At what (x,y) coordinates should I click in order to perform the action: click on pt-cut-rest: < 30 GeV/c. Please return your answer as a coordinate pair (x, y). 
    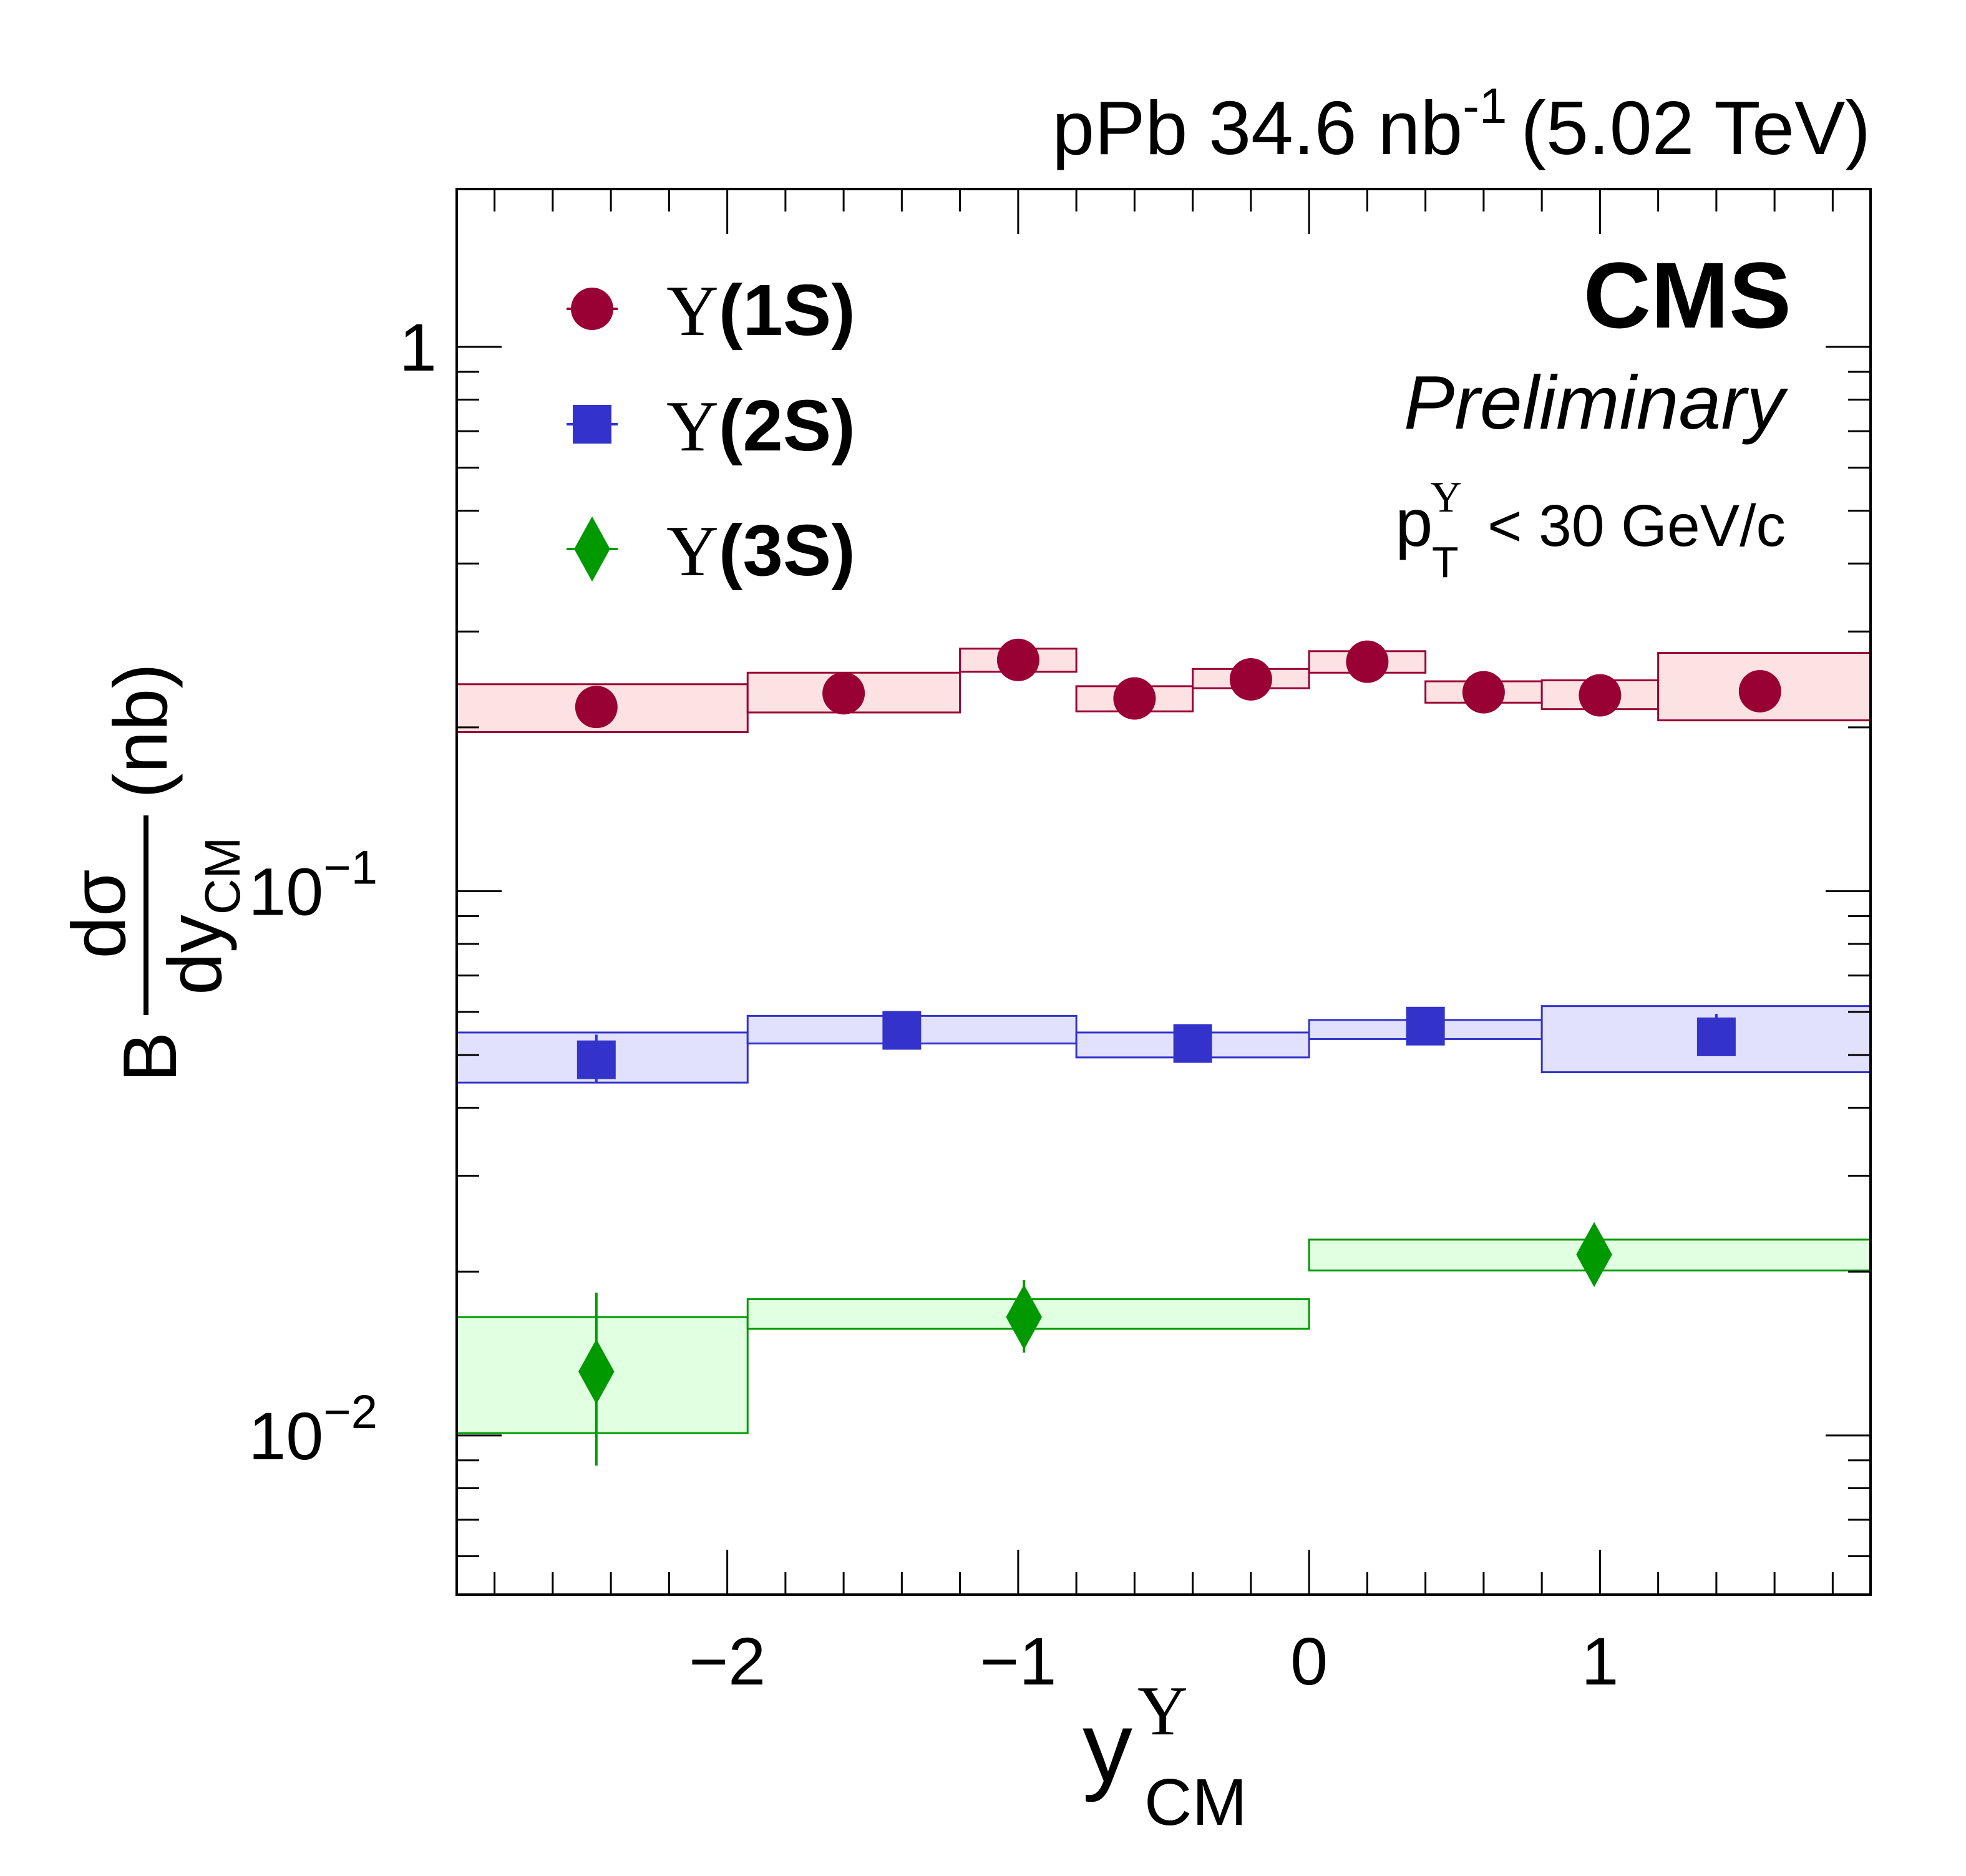
    Looking at the image, I should click on (1628, 526).